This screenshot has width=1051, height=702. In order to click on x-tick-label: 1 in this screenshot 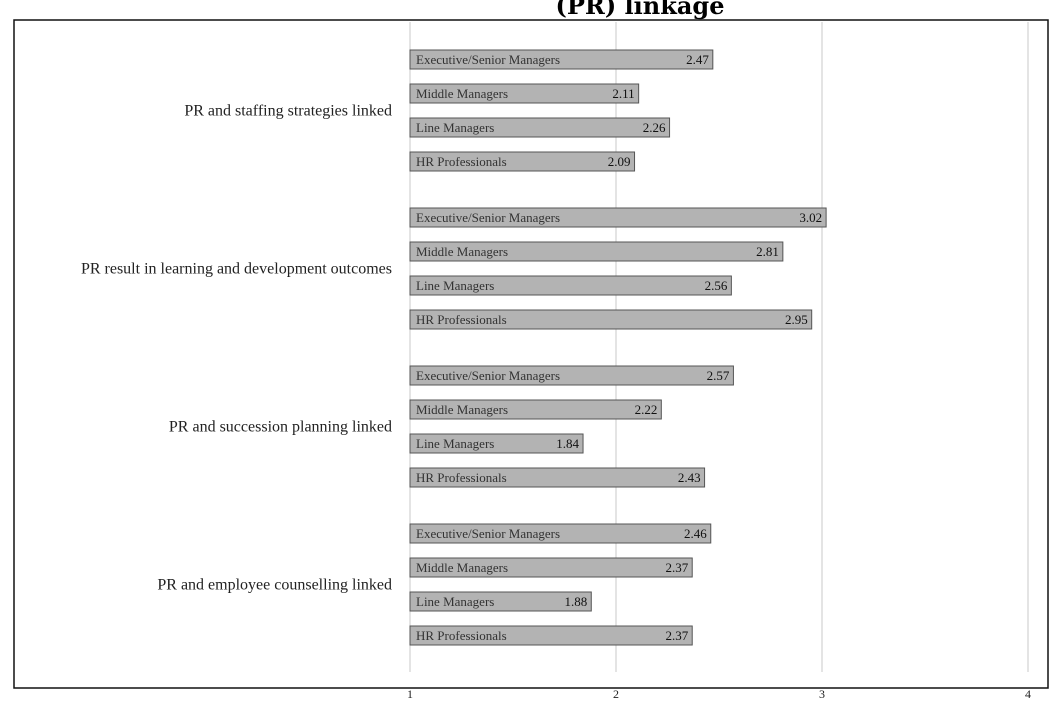, I will do `click(410, 694)`.